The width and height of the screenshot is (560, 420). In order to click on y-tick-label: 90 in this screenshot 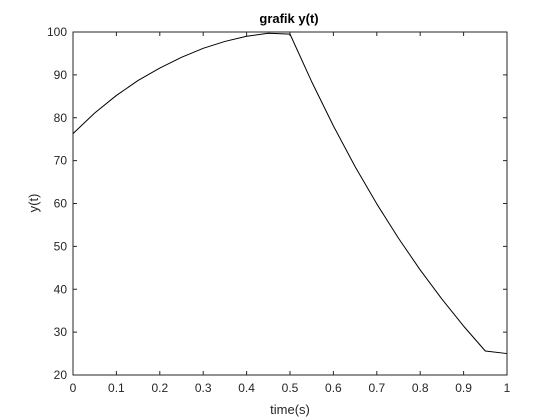, I will do `click(61, 75)`.